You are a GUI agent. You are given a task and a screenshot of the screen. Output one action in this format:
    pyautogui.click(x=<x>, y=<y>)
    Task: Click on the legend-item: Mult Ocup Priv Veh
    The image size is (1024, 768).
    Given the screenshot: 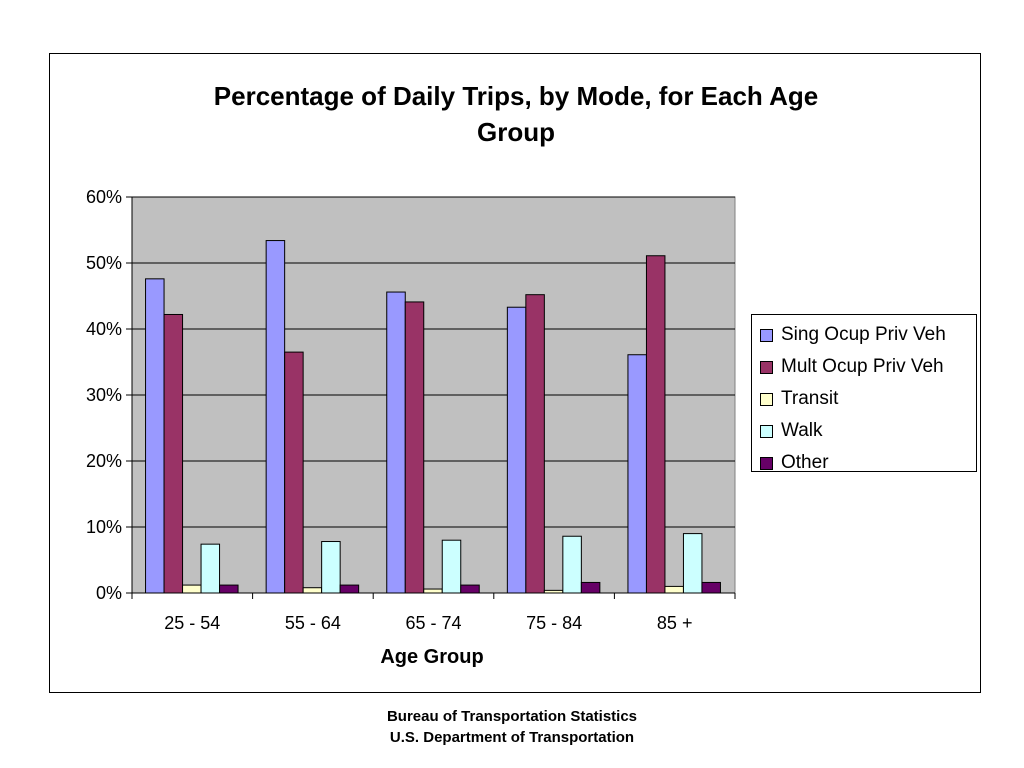 What is the action you would take?
    pyautogui.click(x=868, y=367)
    